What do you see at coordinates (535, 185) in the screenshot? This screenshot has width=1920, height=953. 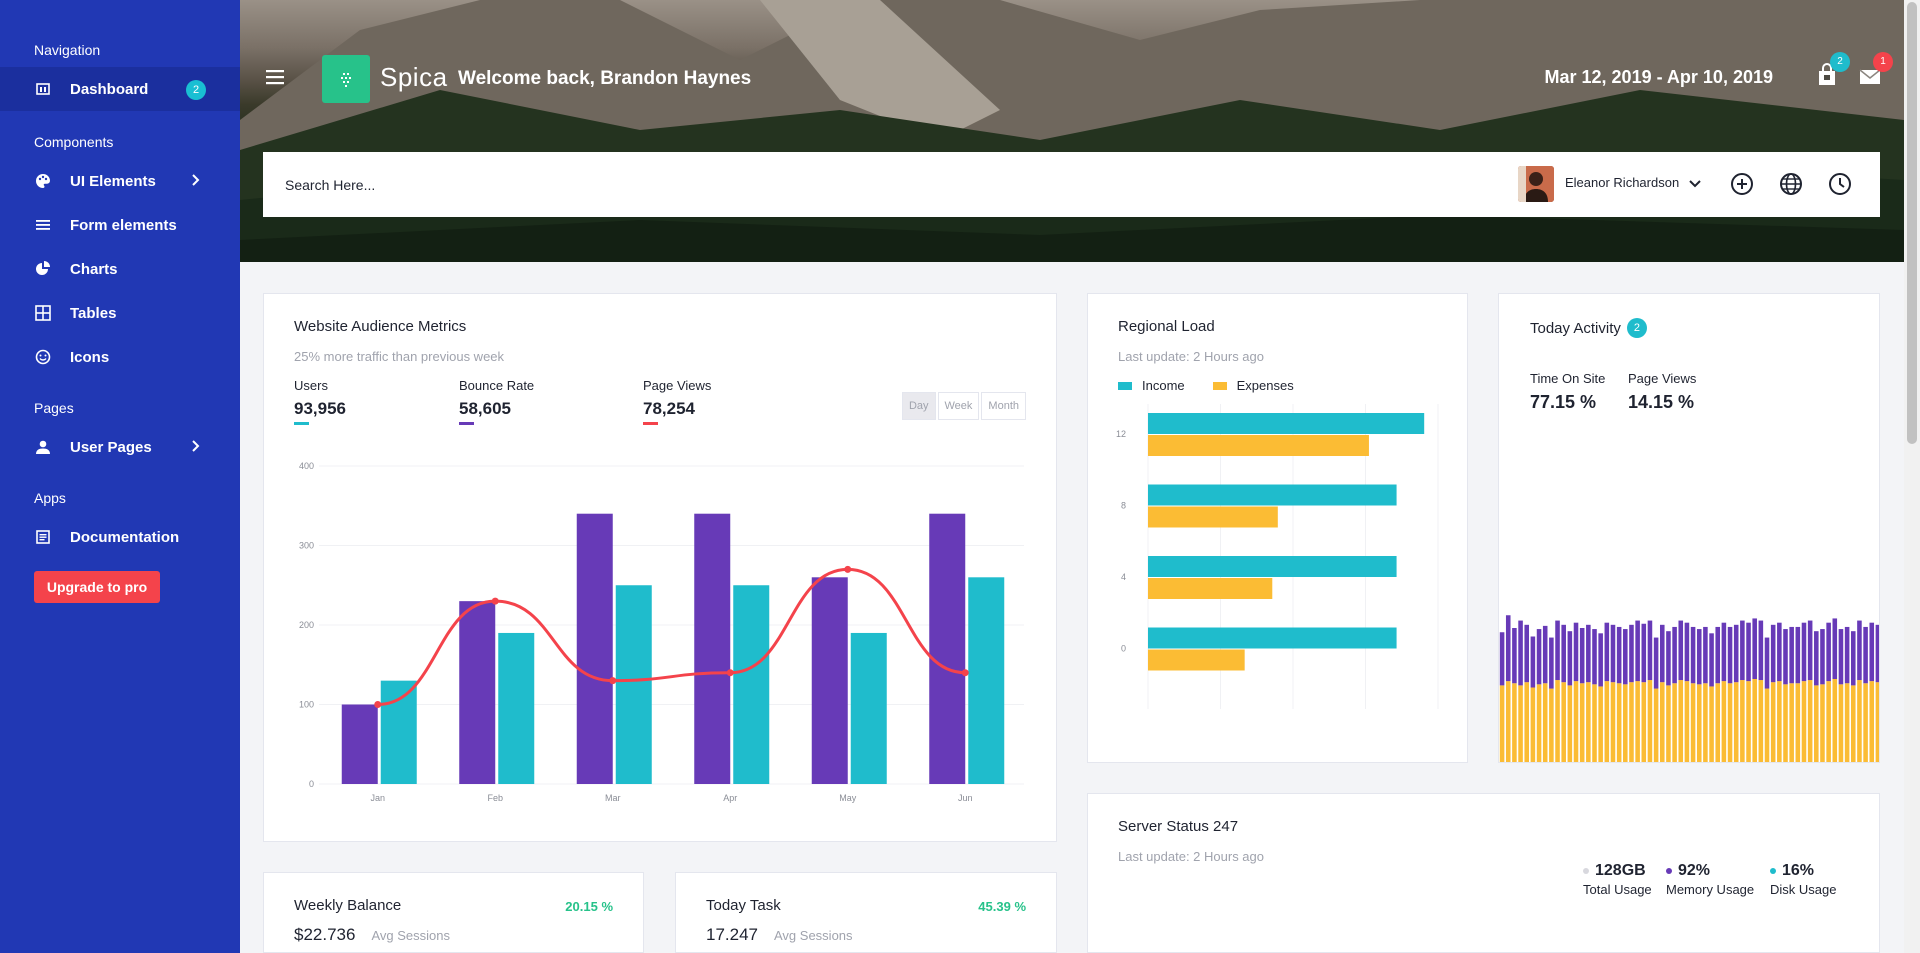 I see `search-input` at bounding box center [535, 185].